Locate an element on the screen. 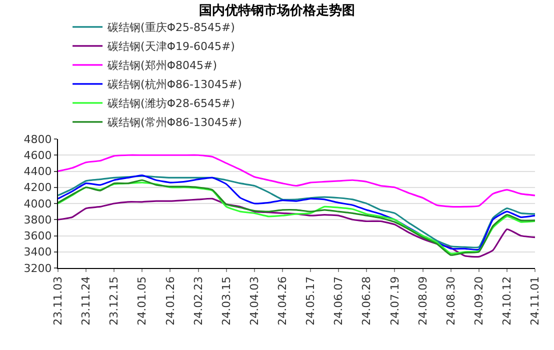  chart-title: 国内优特钢市场价格走势图 is located at coordinates (277, 10).